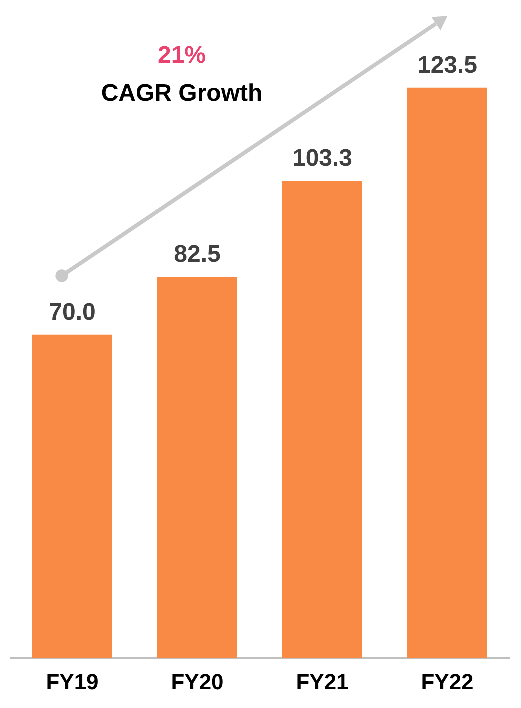 Image resolution: width=521 pixels, height=708 pixels. Describe the element at coordinates (72, 682) in the screenshot. I see `x-tick-label: FY19` at that location.